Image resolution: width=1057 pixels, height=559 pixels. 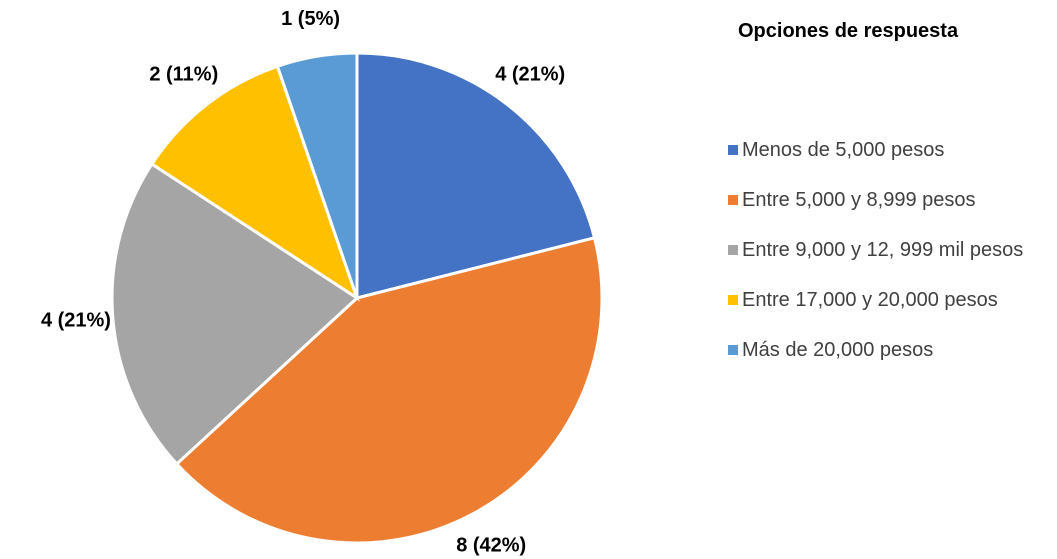 I want to click on legend-label: Entre 5,000 y 8,999 pesos, so click(x=859, y=200).